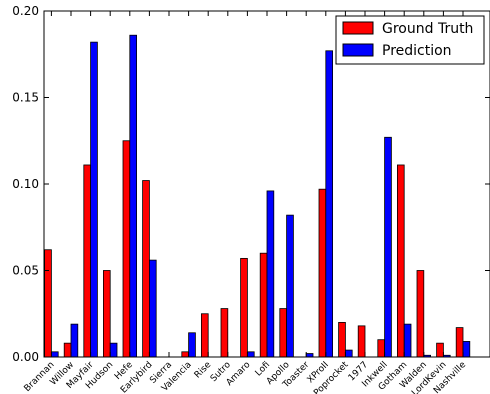  Describe the element at coordinates (25, 11) in the screenshot. I see `y-tick-label: 0.20` at that location.